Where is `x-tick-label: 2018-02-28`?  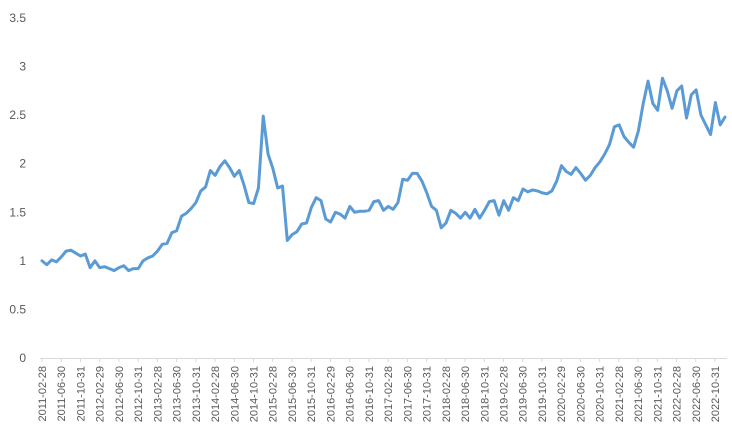 x-tick-label: 2018-02-28 is located at coordinates (447, 394).